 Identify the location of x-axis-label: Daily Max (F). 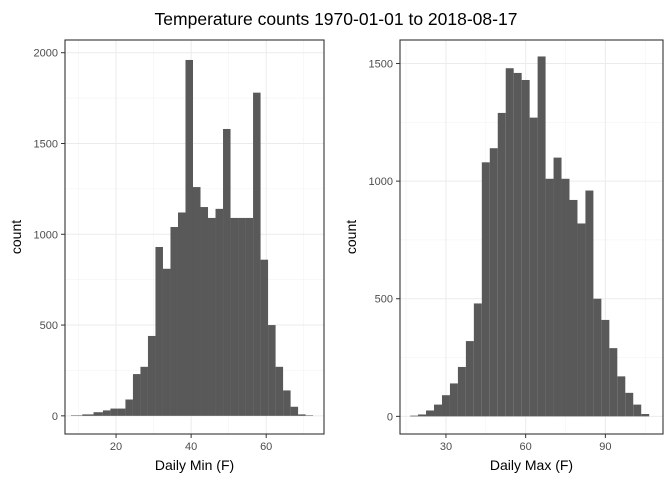
(531, 465).